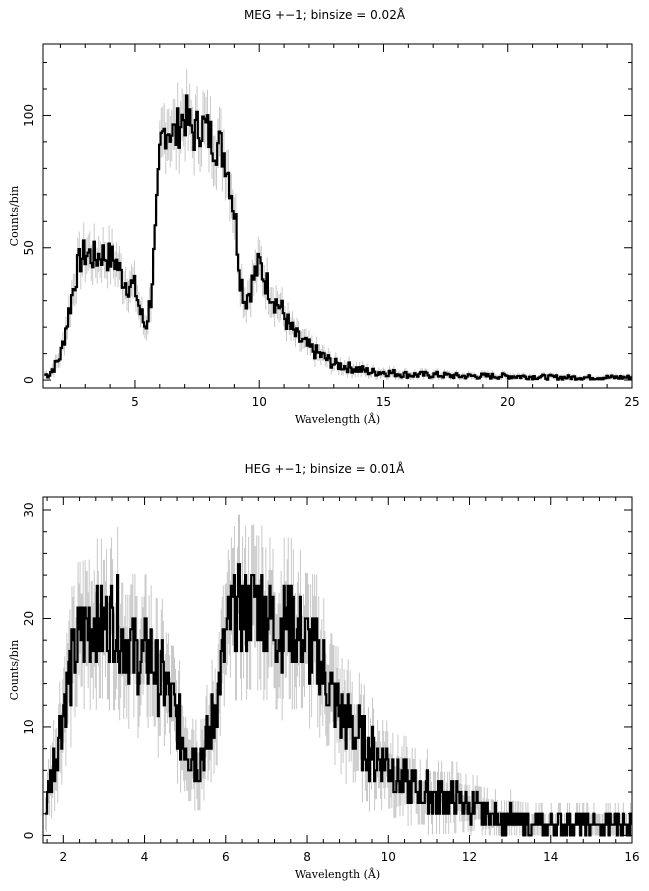 This screenshot has height=891, width=649. What do you see at coordinates (226, 857) in the screenshot?
I see `x-tick-label: 6` at bounding box center [226, 857].